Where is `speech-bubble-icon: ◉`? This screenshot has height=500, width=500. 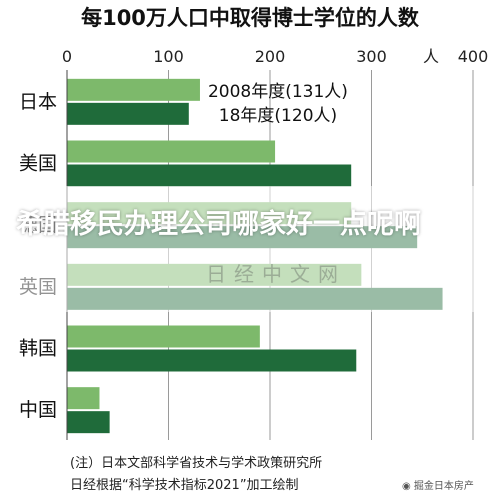
speech-bubble-icon: ◉ is located at coordinates (406, 486).